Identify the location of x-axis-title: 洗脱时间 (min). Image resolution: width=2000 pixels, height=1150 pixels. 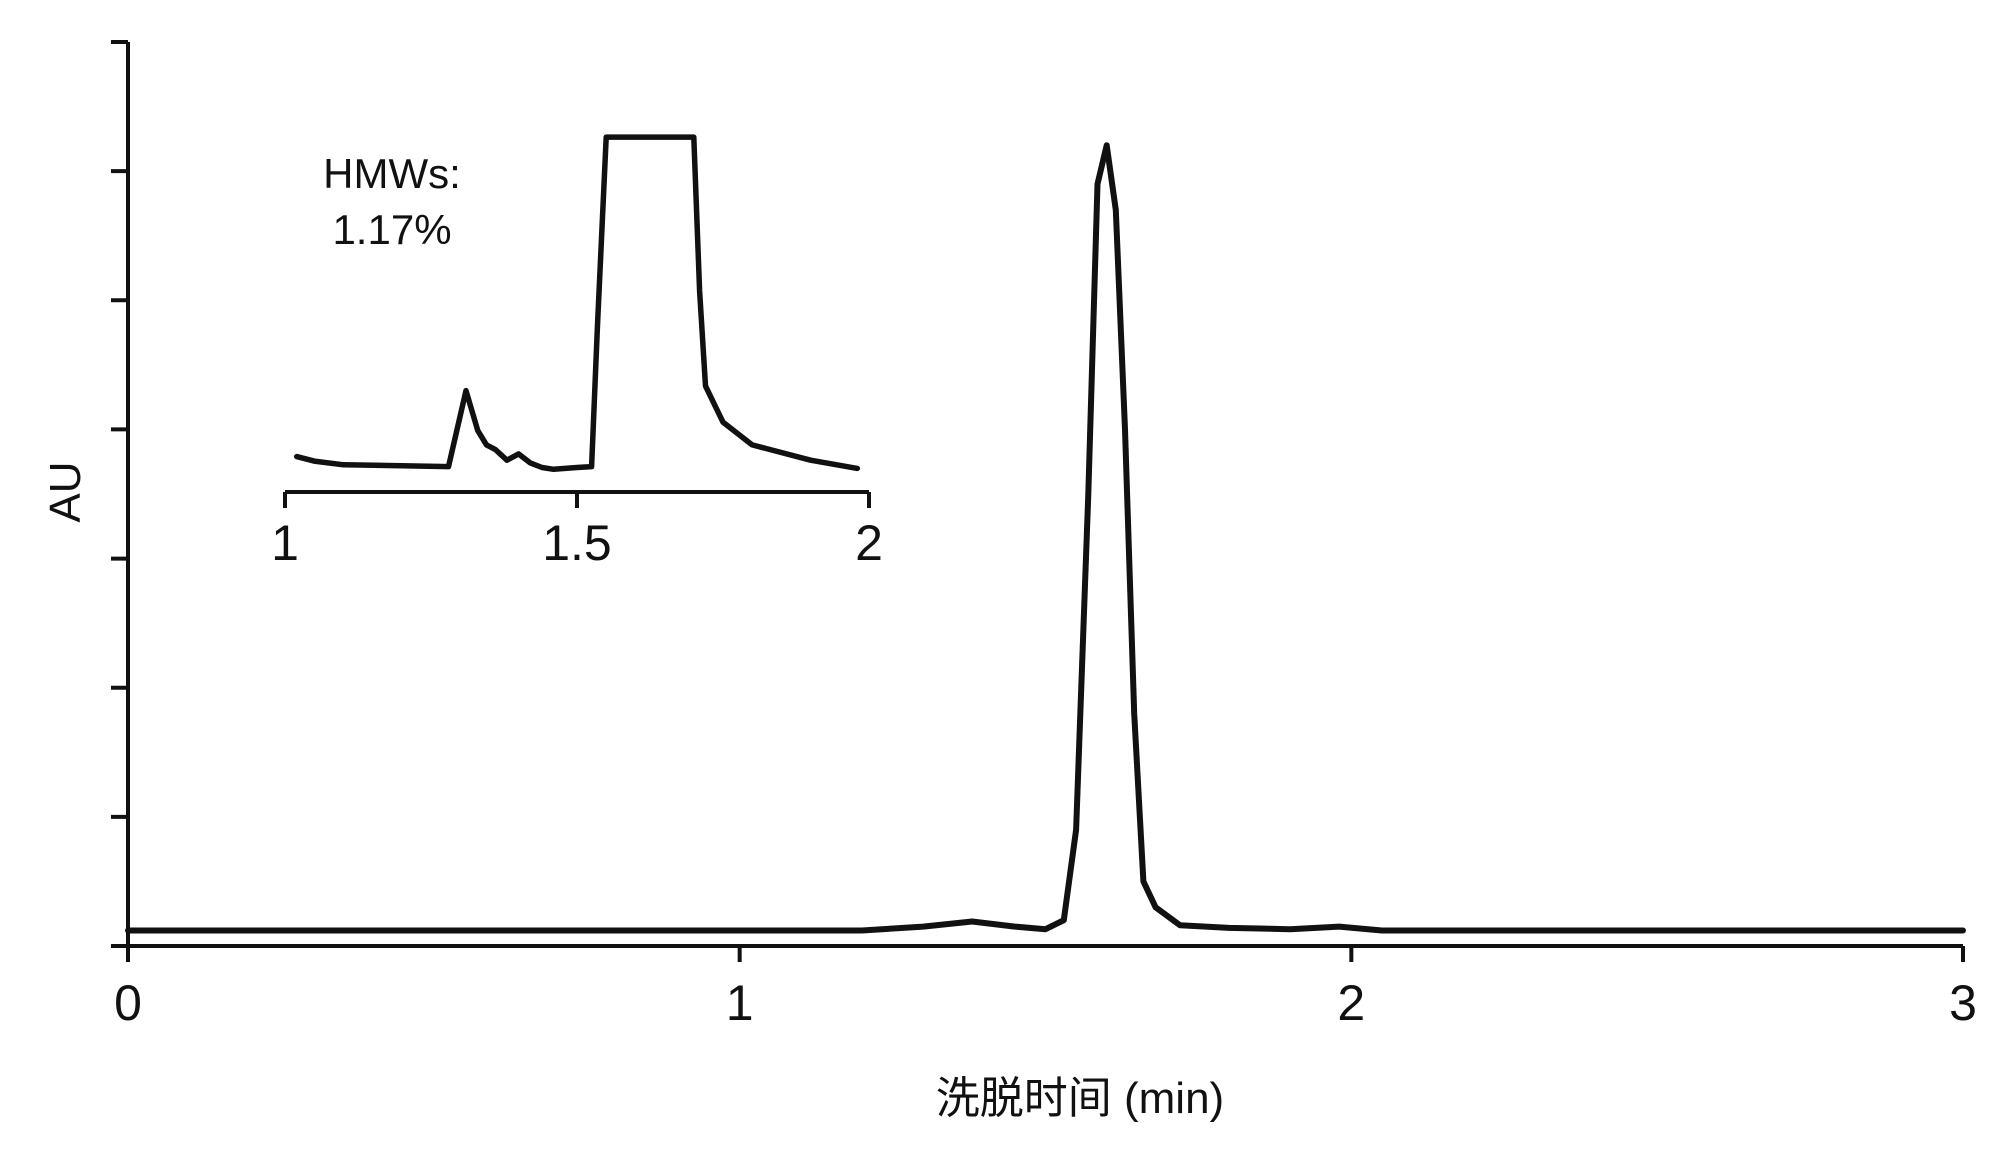
(1080, 1098).